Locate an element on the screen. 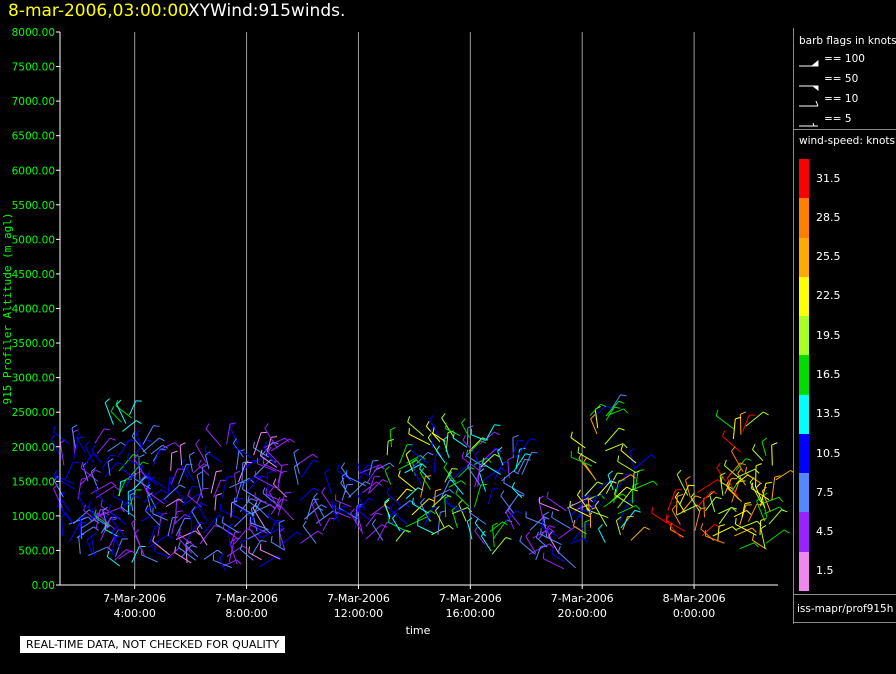 Image resolution: width=896 pixels, height=674 pixels. x-axis-label: time is located at coordinates (418, 630).